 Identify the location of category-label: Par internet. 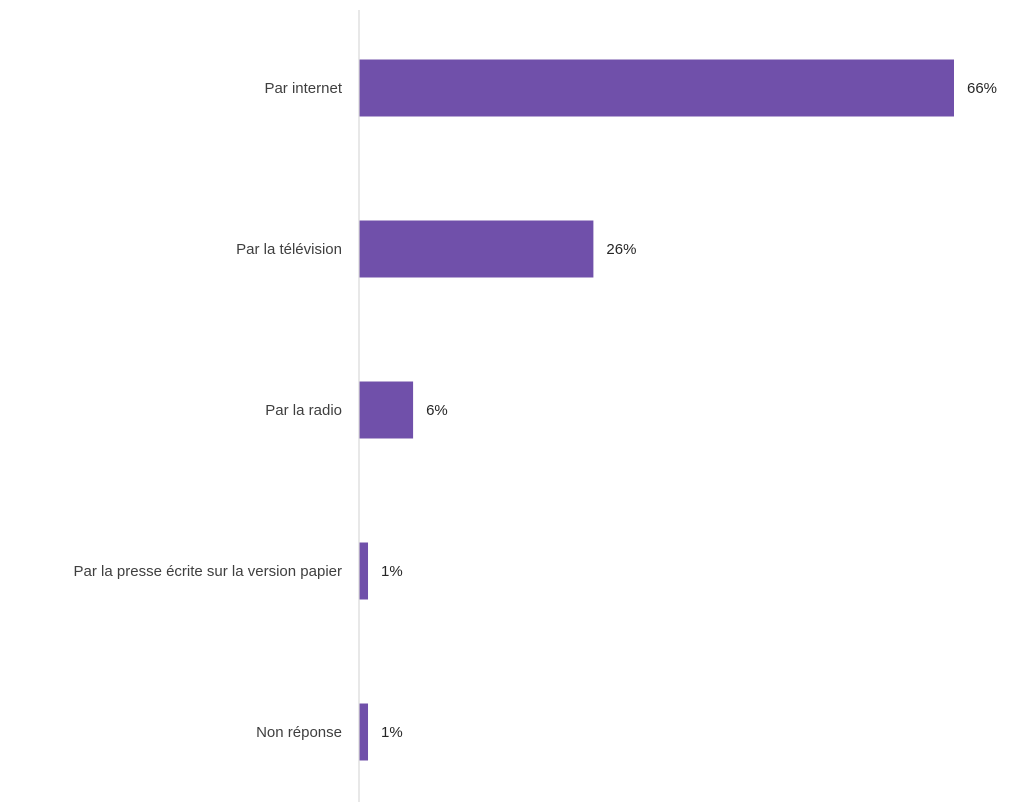
(303, 88).